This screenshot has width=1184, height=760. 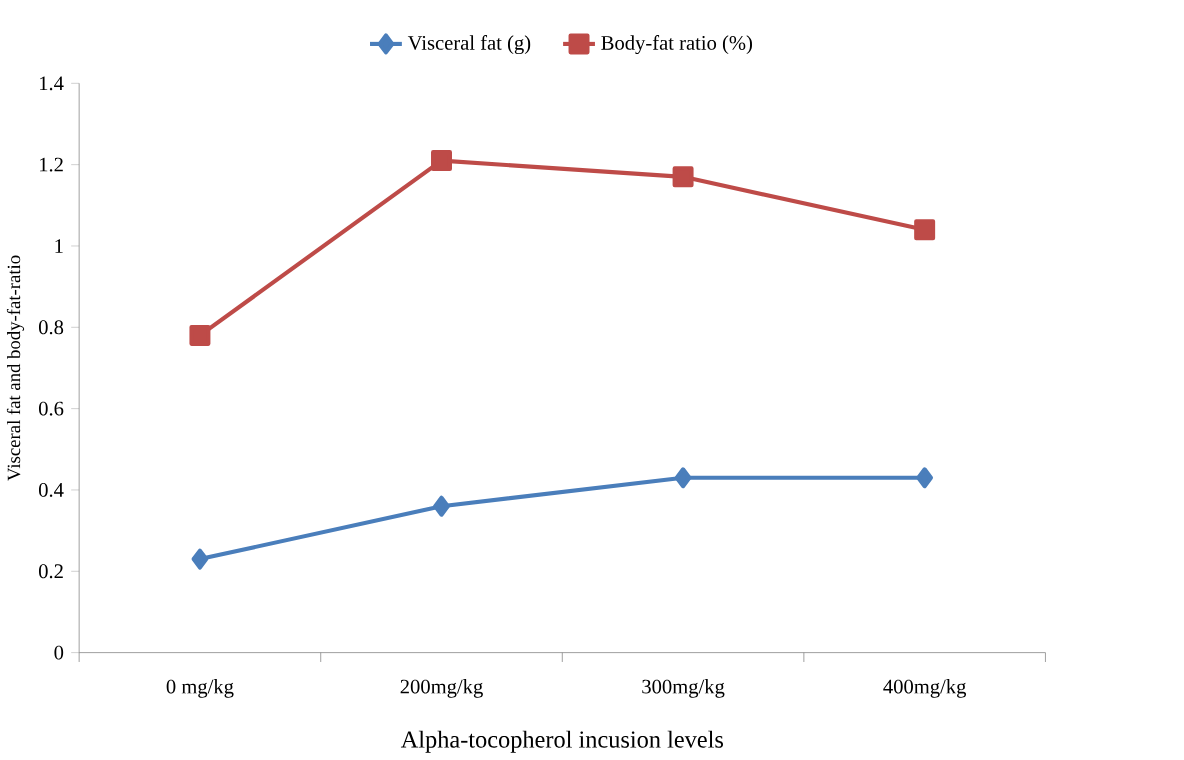 I want to click on x-tick-label: 400mg/kg, so click(x=925, y=689).